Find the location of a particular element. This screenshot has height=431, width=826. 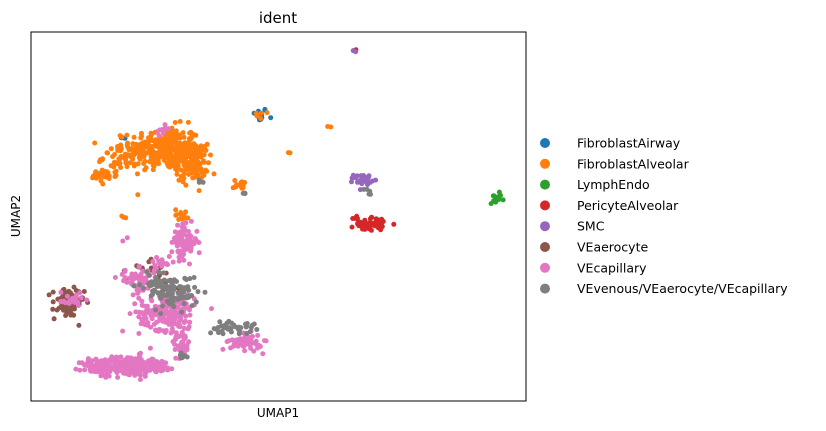

series-lymphendo is located at coordinates (497, 198).